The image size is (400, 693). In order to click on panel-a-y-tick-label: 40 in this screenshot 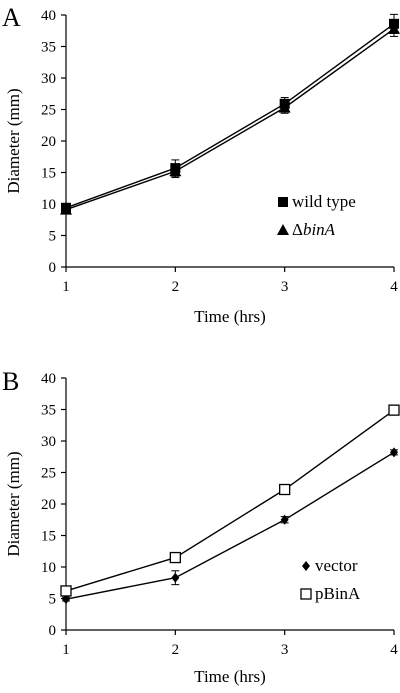, I will do `click(48, 16)`.